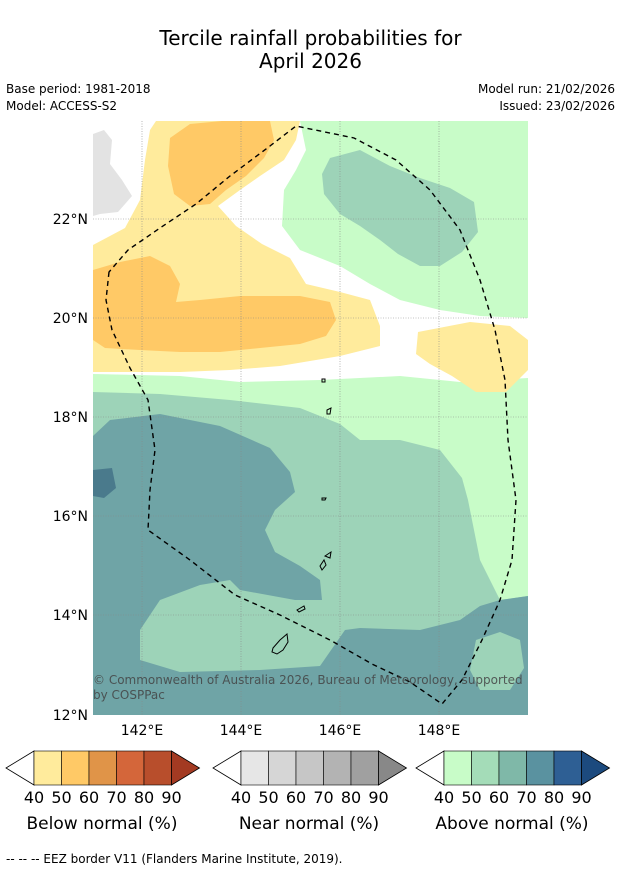 Image resolution: width=621 pixels, height=873 pixels. I want to click on legend-below: 40 50 60 70 80 90, so click(103, 778).